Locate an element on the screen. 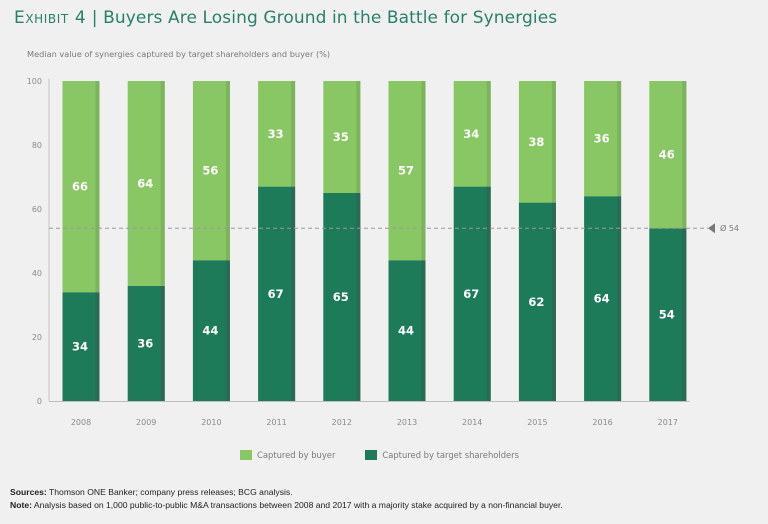  data-label-buyer: 46 is located at coordinates (667, 155).